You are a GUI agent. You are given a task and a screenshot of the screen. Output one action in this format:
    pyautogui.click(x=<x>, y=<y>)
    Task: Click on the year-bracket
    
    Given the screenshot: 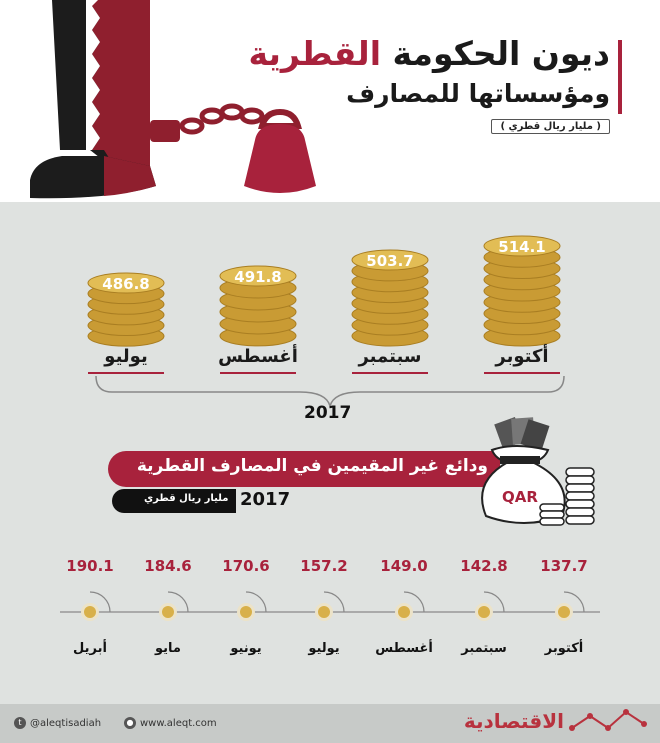 What is the action you would take?
    pyautogui.click(x=330, y=392)
    